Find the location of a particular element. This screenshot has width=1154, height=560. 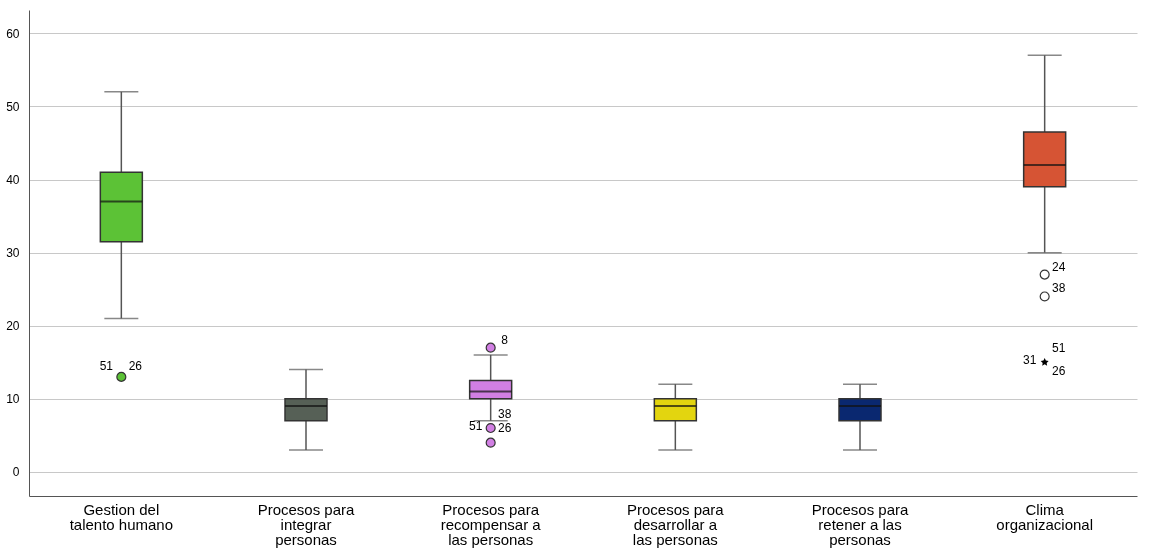

x-tick-label: Procesos para desarrollar a las personas is located at coordinates (675, 524).